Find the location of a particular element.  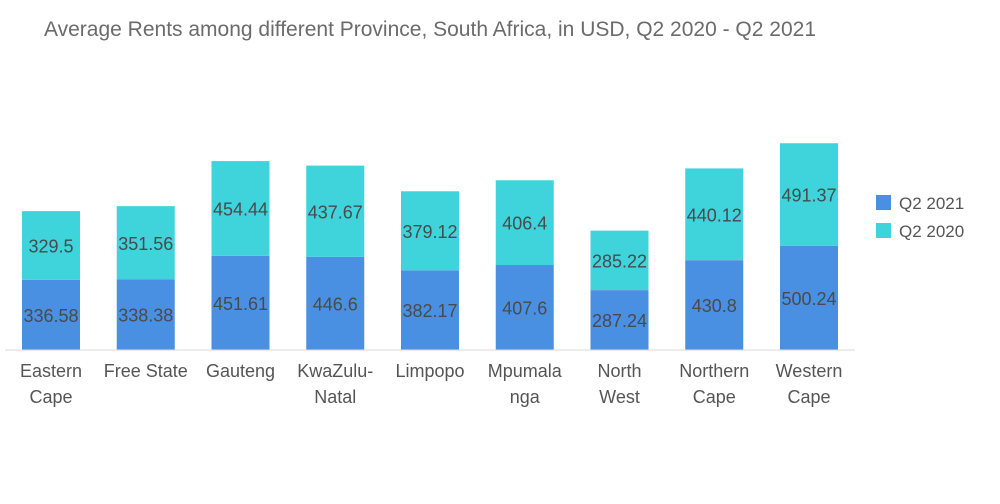

data-label-q2-2021-2: 451.61 is located at coordinates (240, 304).